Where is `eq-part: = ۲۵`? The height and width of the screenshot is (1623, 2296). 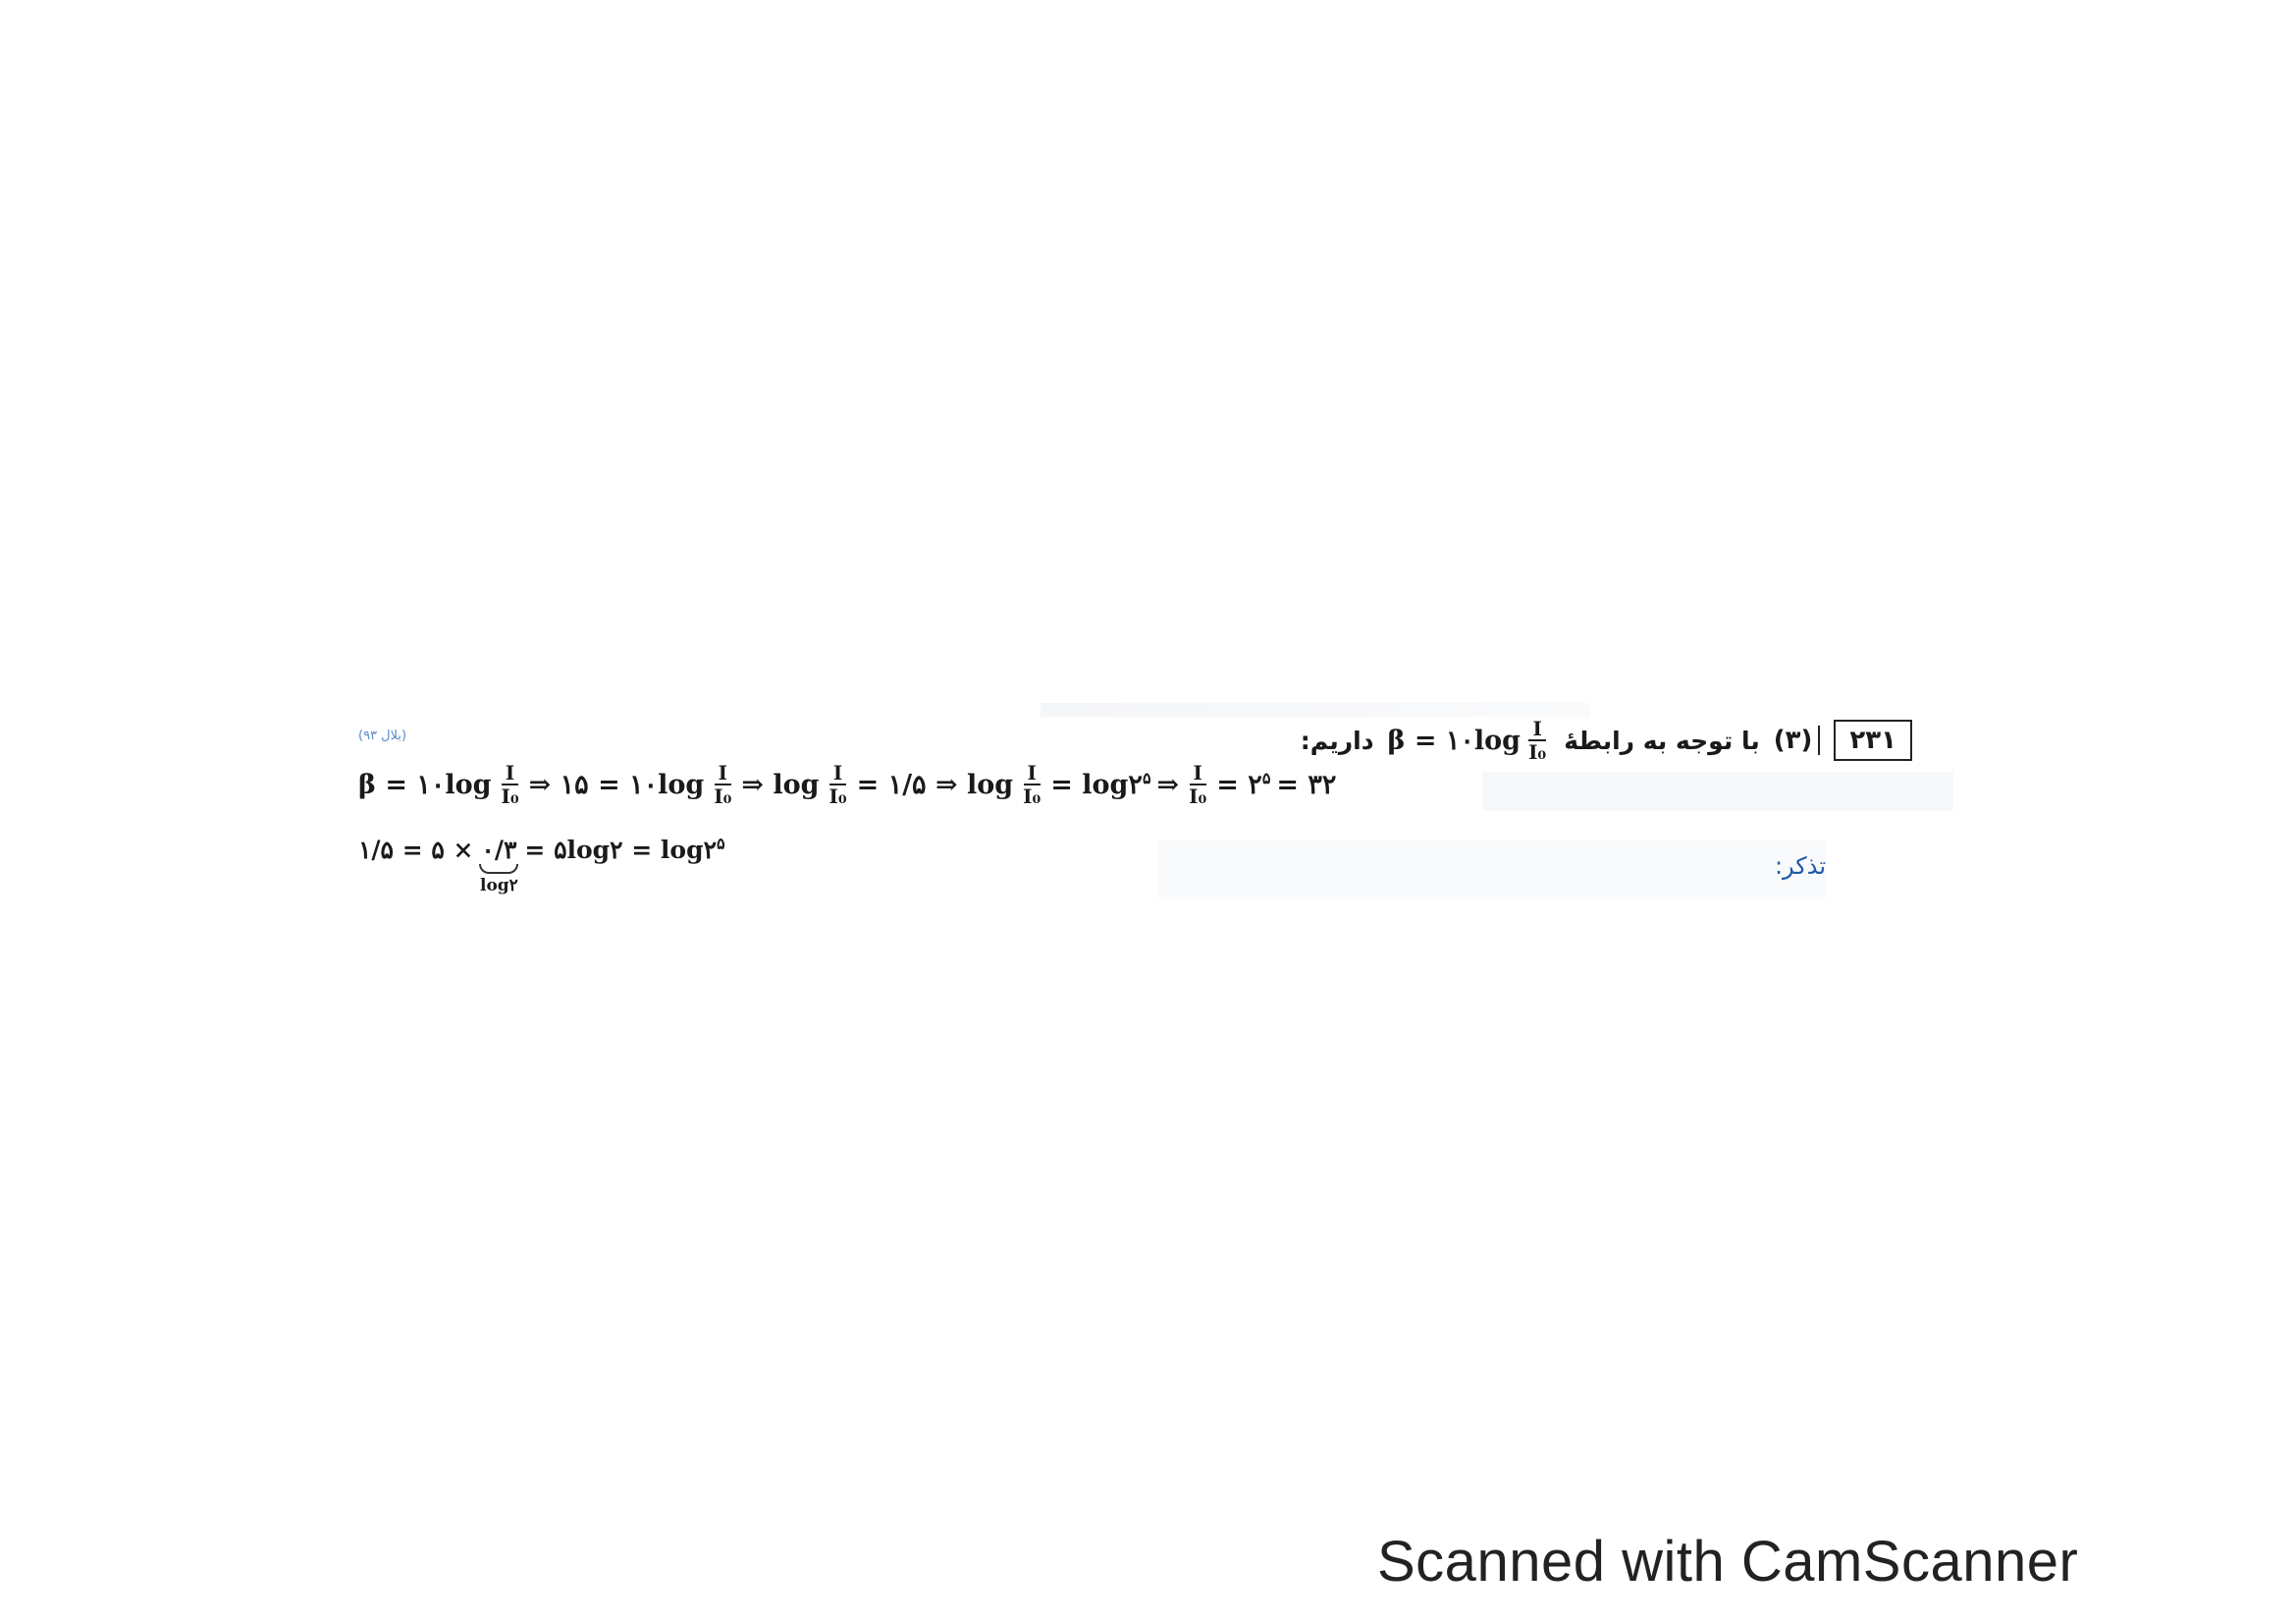 eq-part: = ۲۵ is located at coordinates (1243, 785).